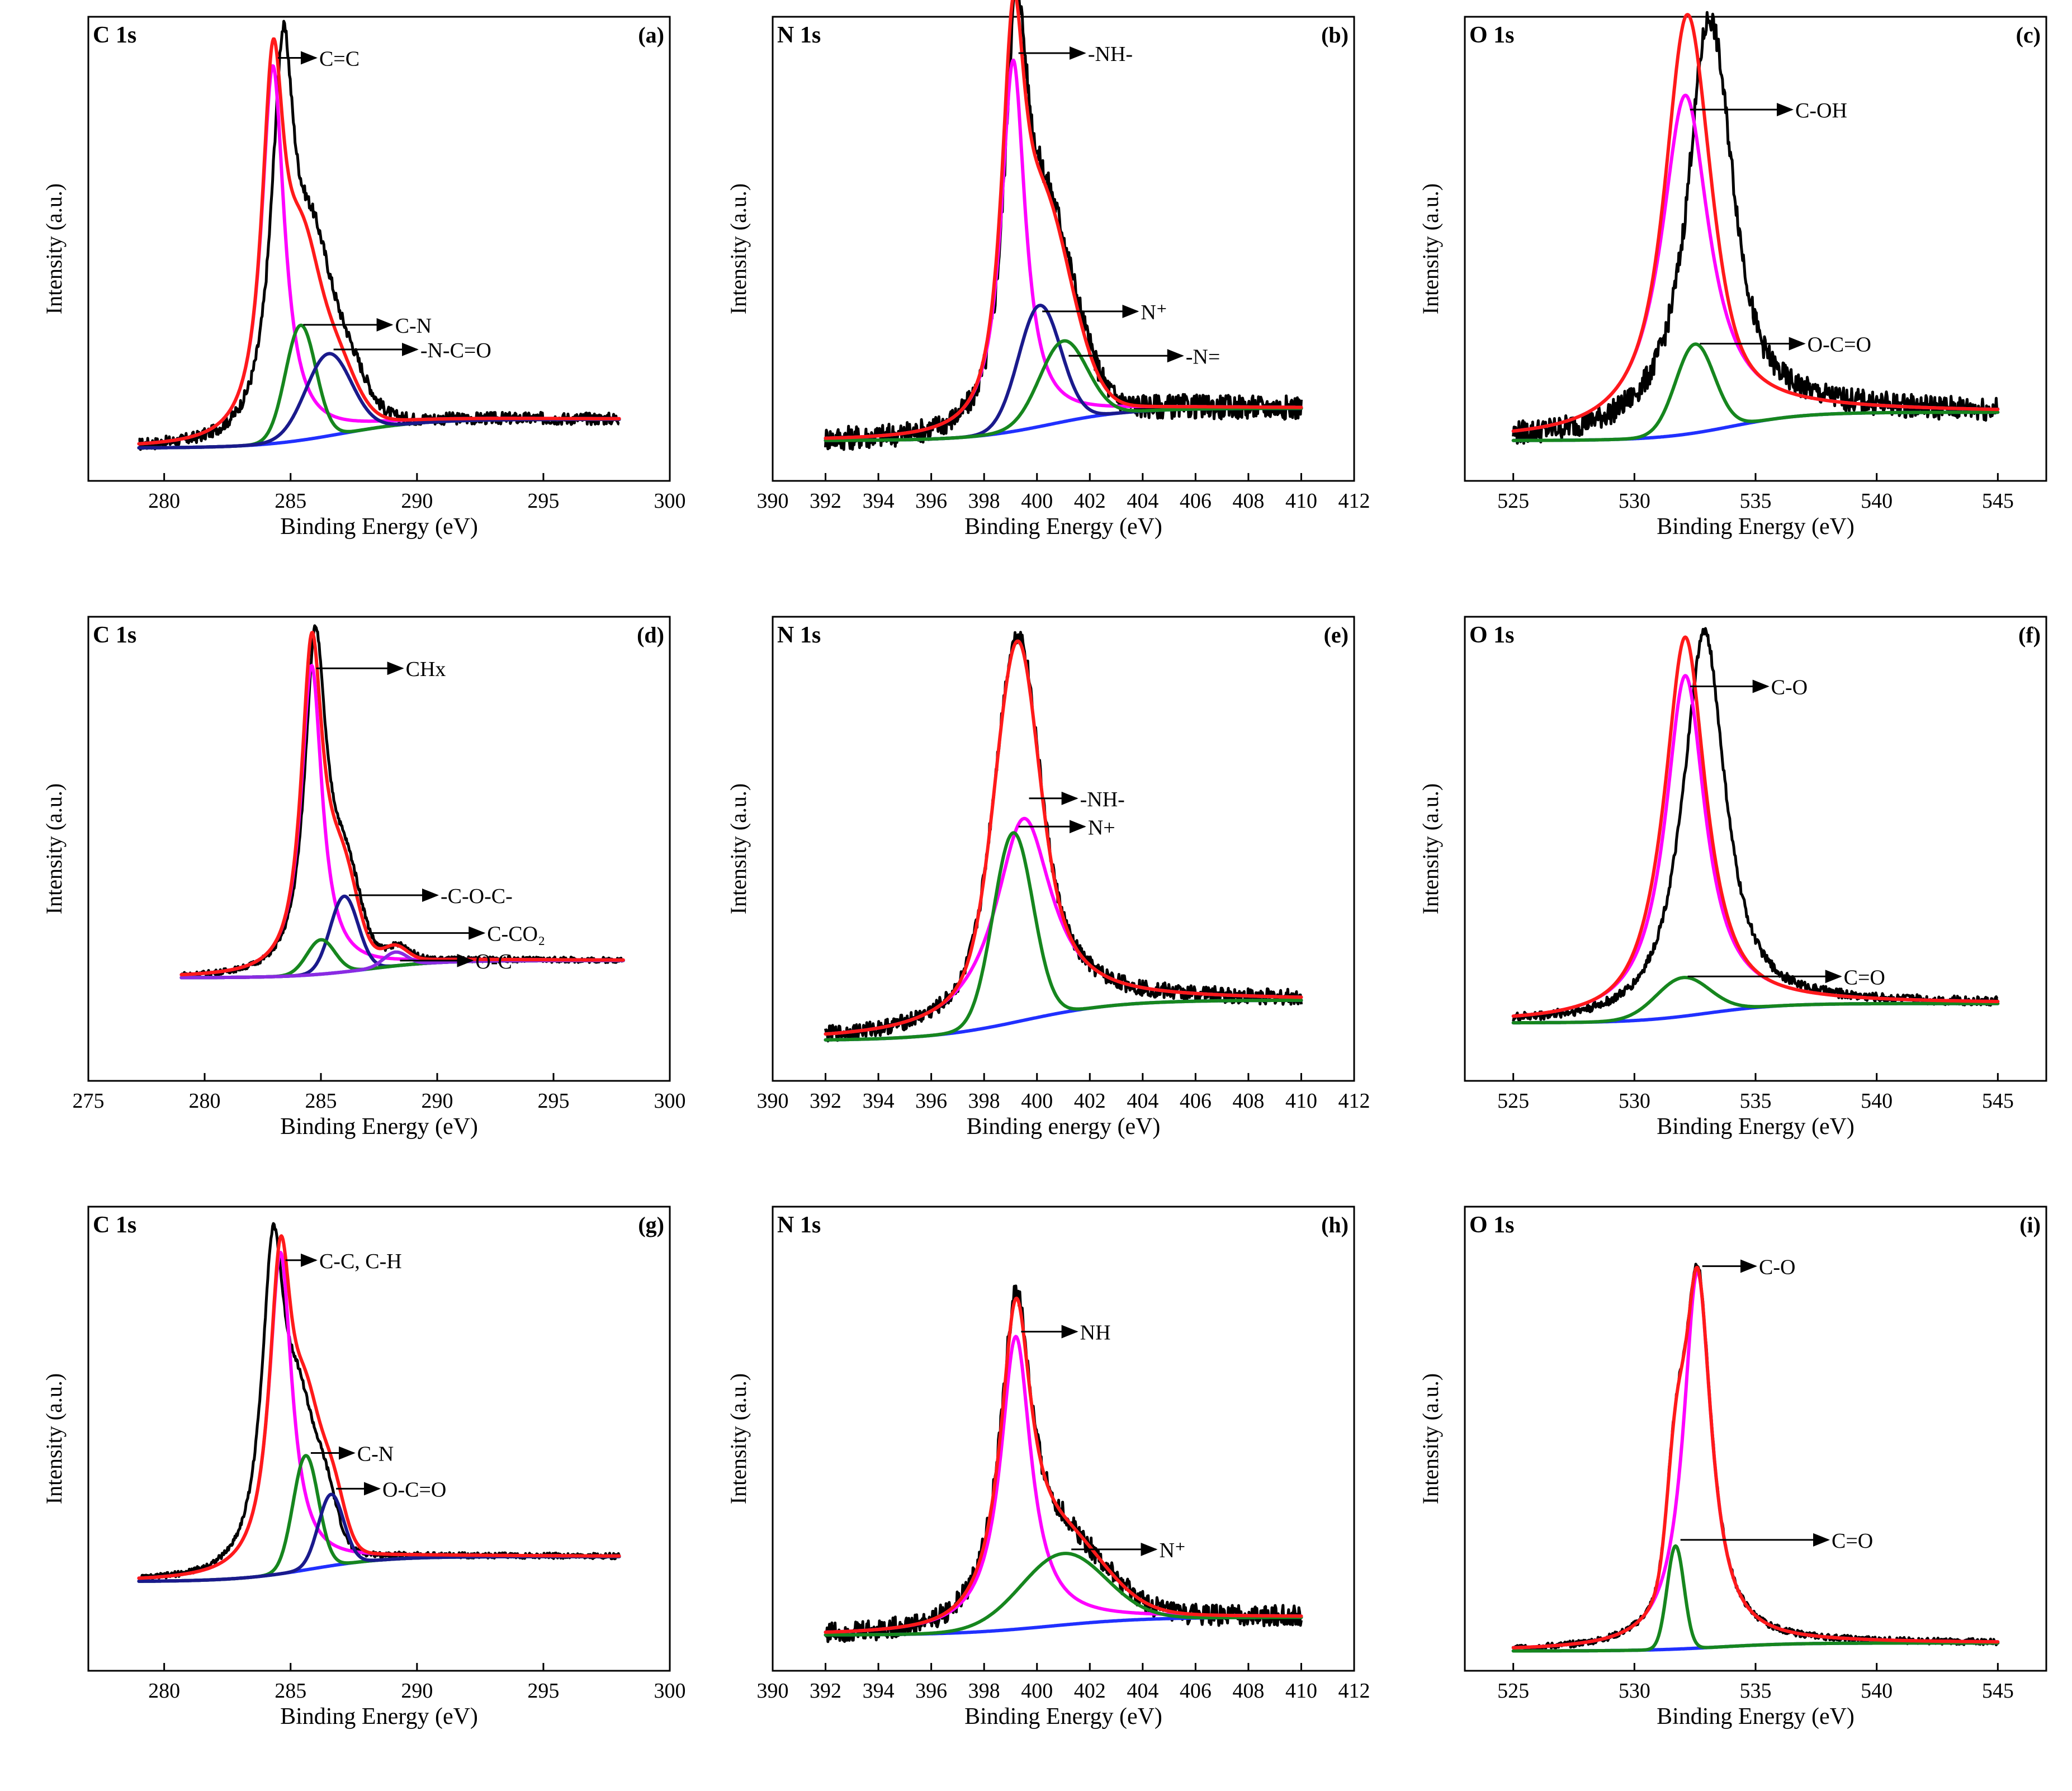 The height and width of the screenshot is (1791, 2072). Describe the element at coordinates (1090, 1101) in the screenshot. I see `x-tick-label: 402` at that location.